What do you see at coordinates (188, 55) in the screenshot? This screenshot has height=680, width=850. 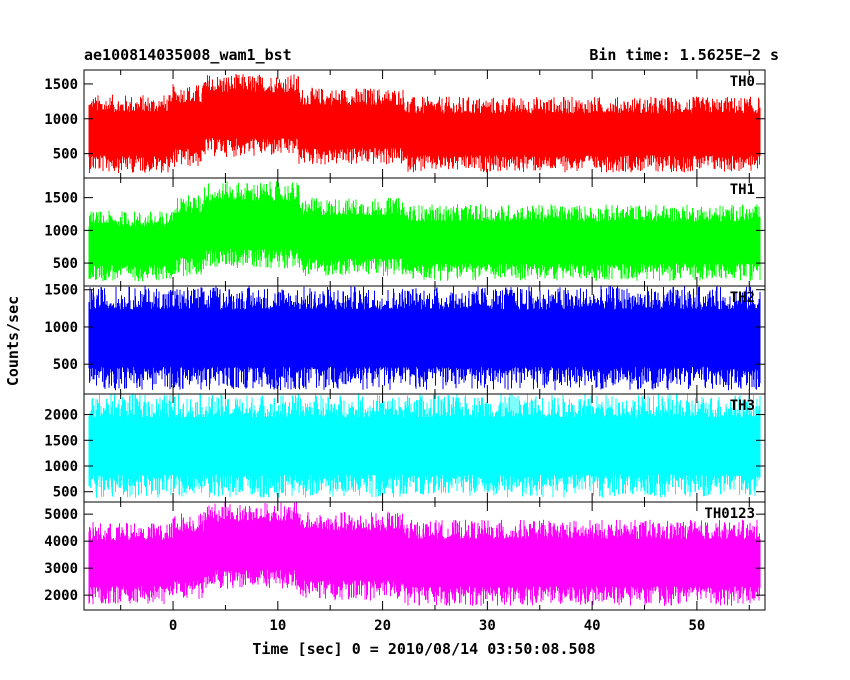 I see `chart-title: ae100814035008_wam1_bst` at bounding box center [188, 55].